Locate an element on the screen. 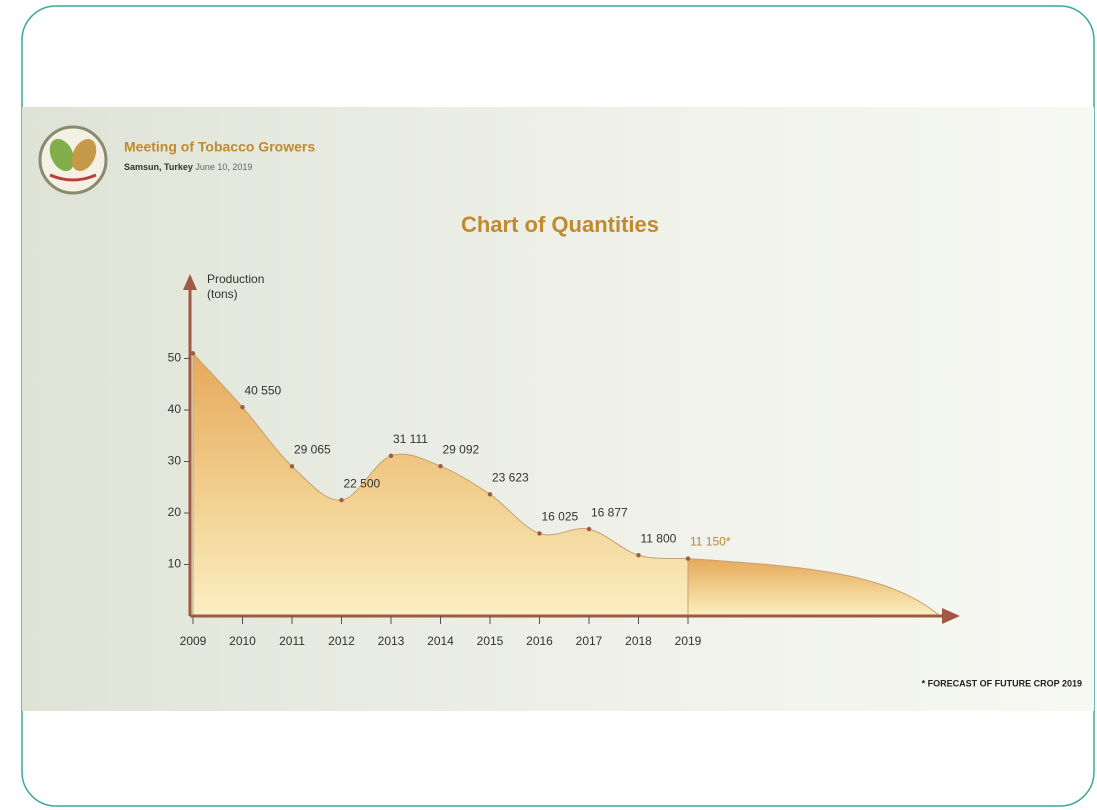  x-tick-label: 2010 is located at coordinates (242, 641).